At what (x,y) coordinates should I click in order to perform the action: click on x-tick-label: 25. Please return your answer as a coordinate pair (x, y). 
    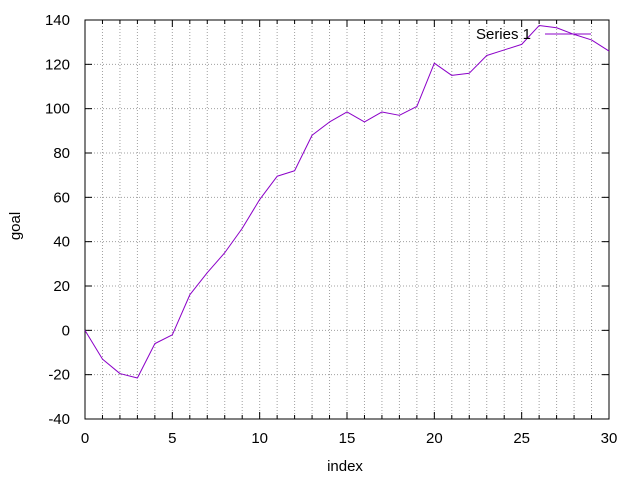
    Looking at the image, I should click on (521, 438).